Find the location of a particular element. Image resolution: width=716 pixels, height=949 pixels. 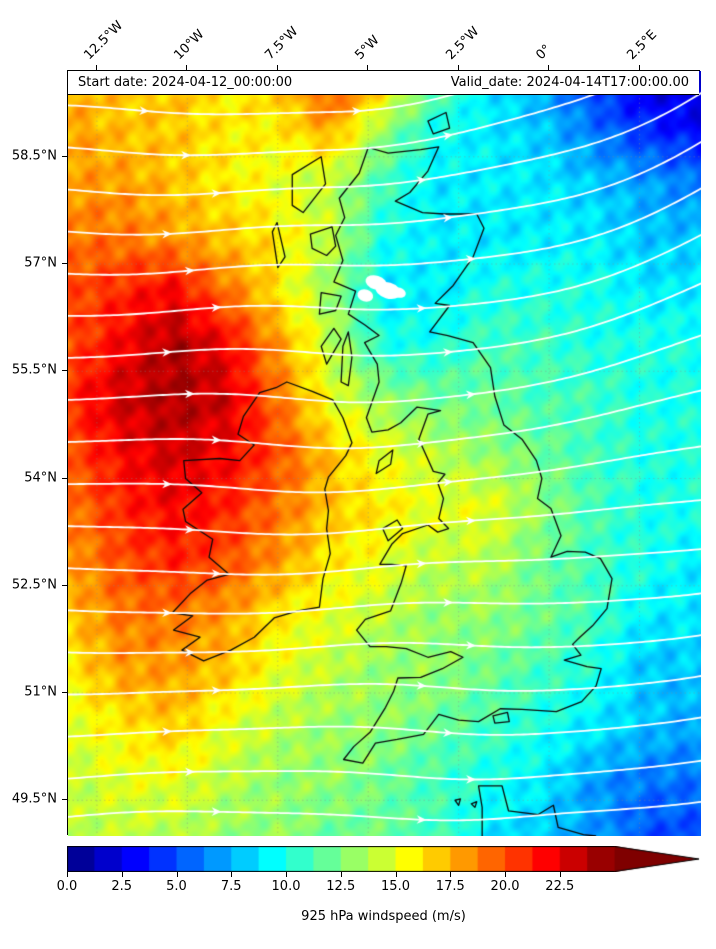

colorbar is located at coordinates (383, 859).